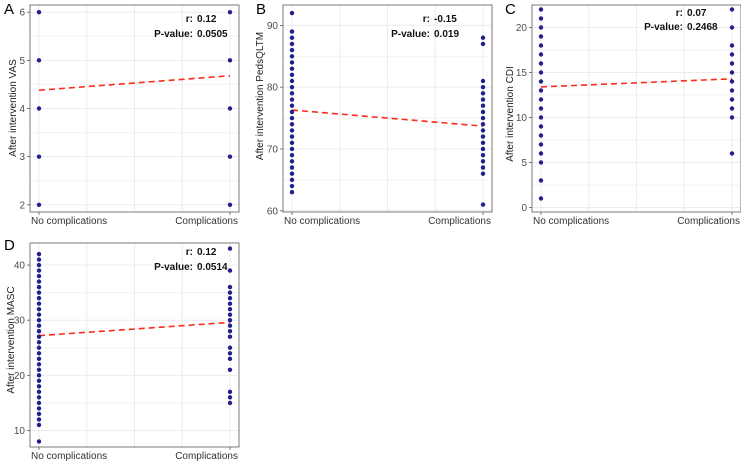  I want to click on y-tick-label: 6, so click(22, 13).